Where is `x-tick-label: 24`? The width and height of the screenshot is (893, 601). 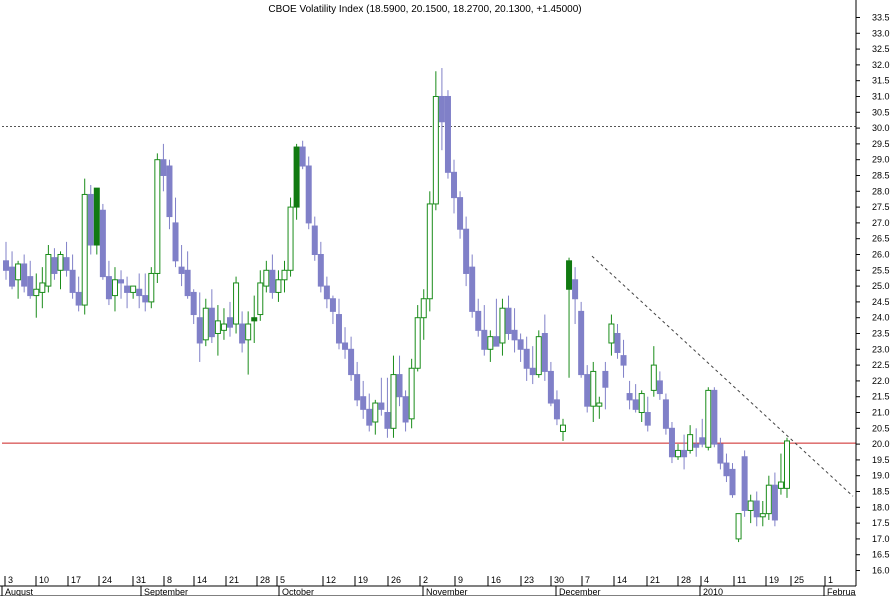 x-tick-label: 24 is located at coordinates (107, 580).